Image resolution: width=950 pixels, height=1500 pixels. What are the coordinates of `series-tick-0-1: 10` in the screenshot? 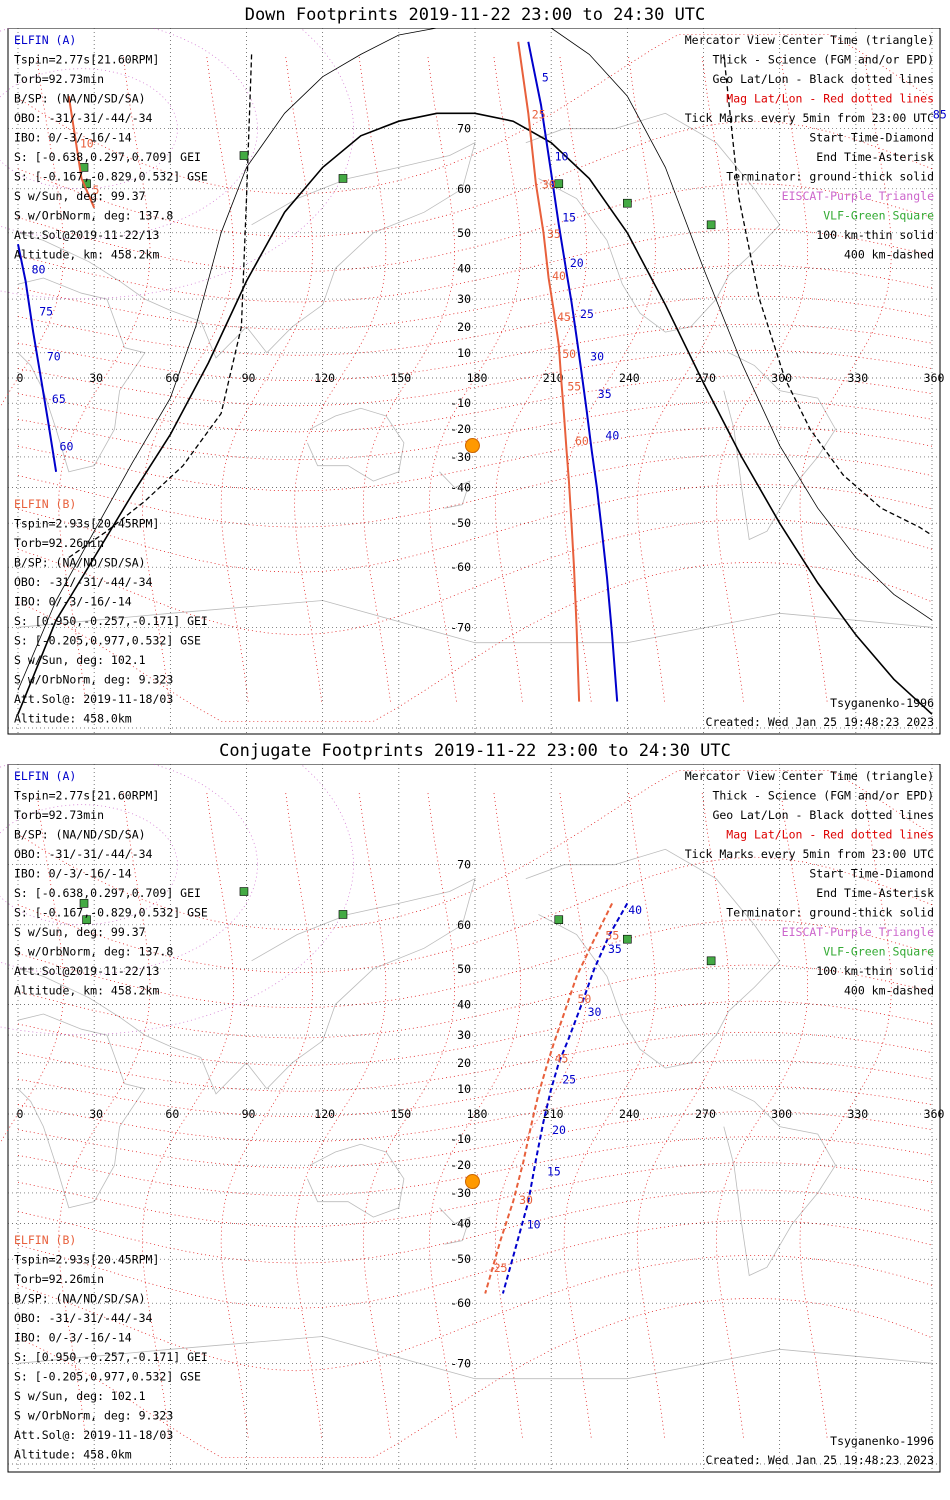 It's located at (562, 157).